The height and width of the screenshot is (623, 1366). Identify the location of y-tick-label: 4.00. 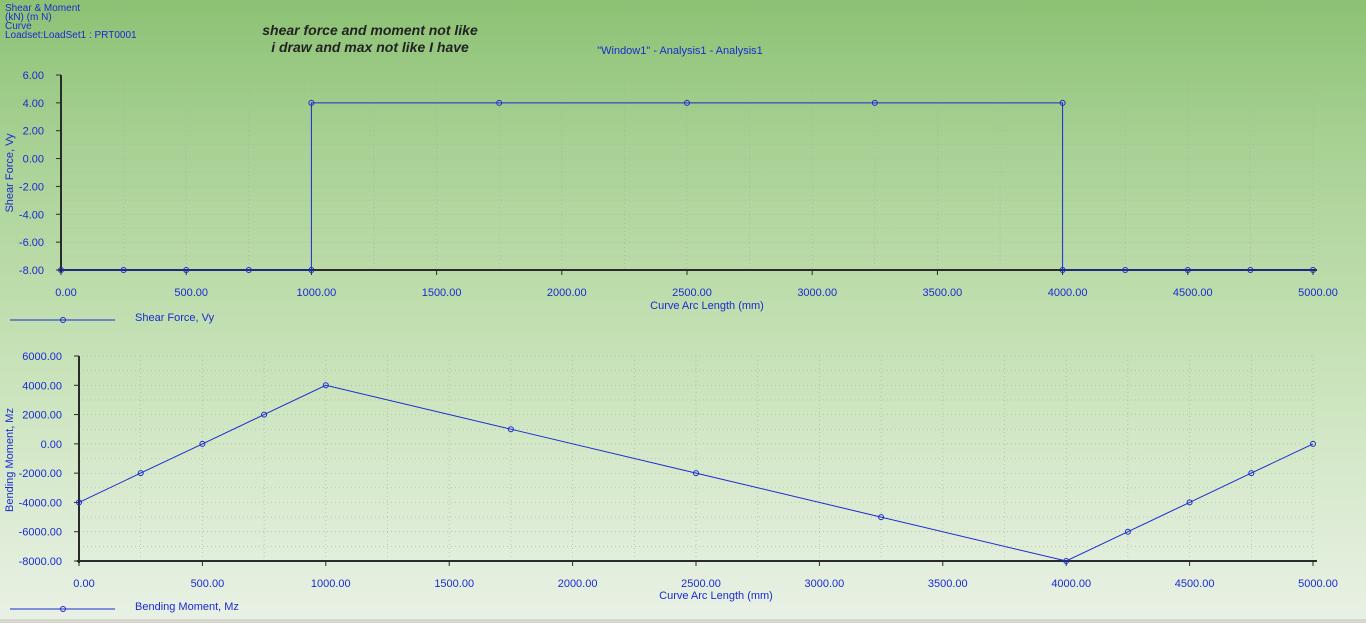
(33, 104).